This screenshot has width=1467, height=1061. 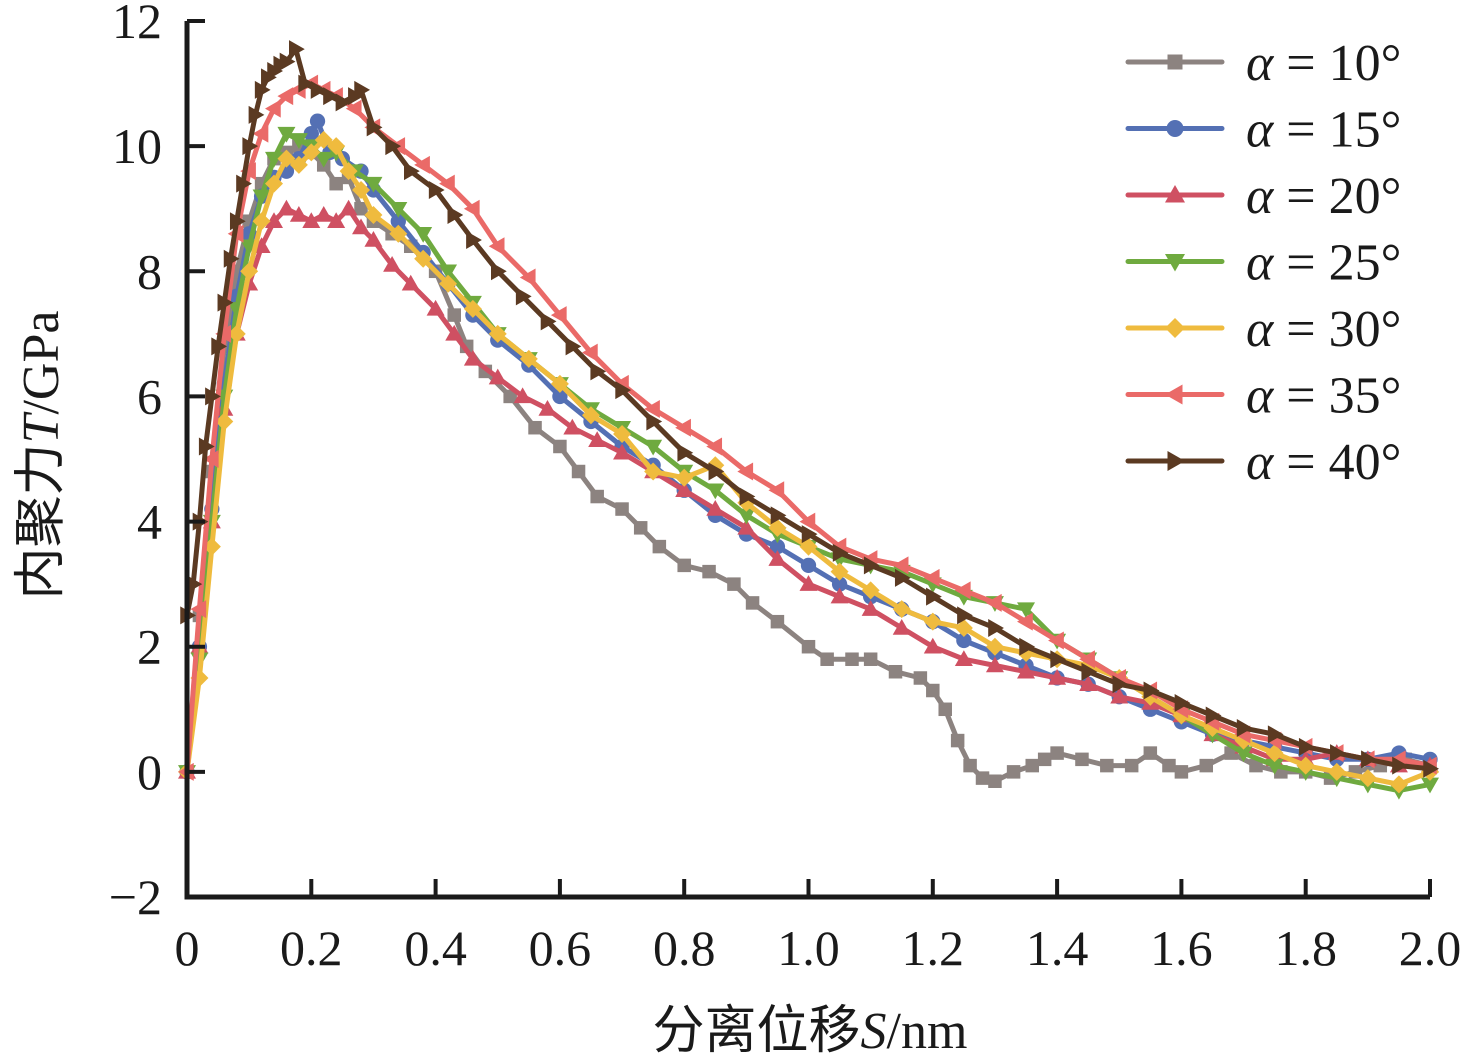 What do you see at coordinates (1365, 462) in the screenshot?
I see `legend-value: 40°` at bounding box center [1365, 462].